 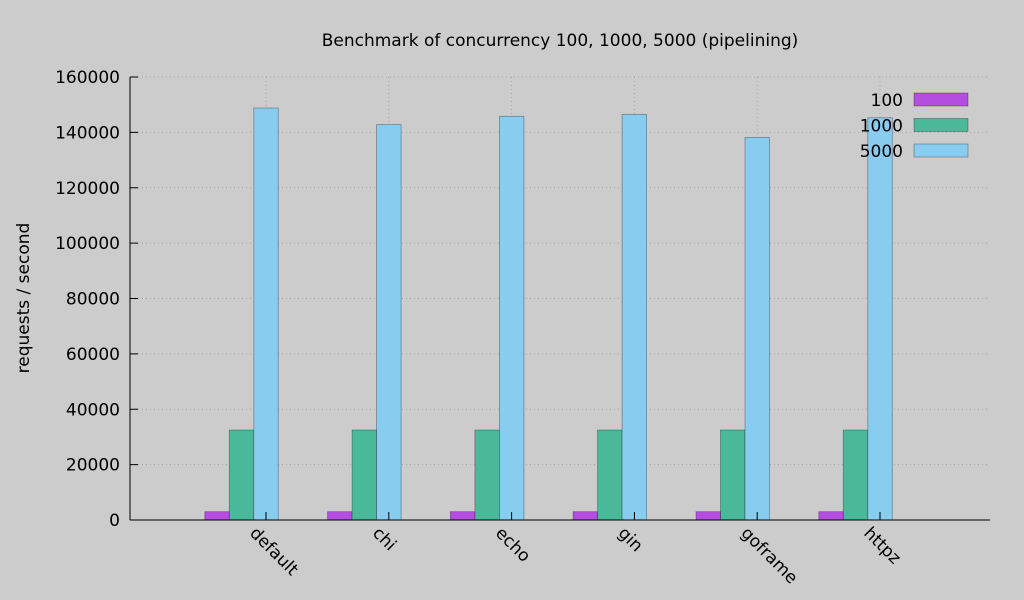 What do you see at coordinates (831, 516) in the screenshot?
I see `bar-100-httpz` at bounding box center [831, 516].